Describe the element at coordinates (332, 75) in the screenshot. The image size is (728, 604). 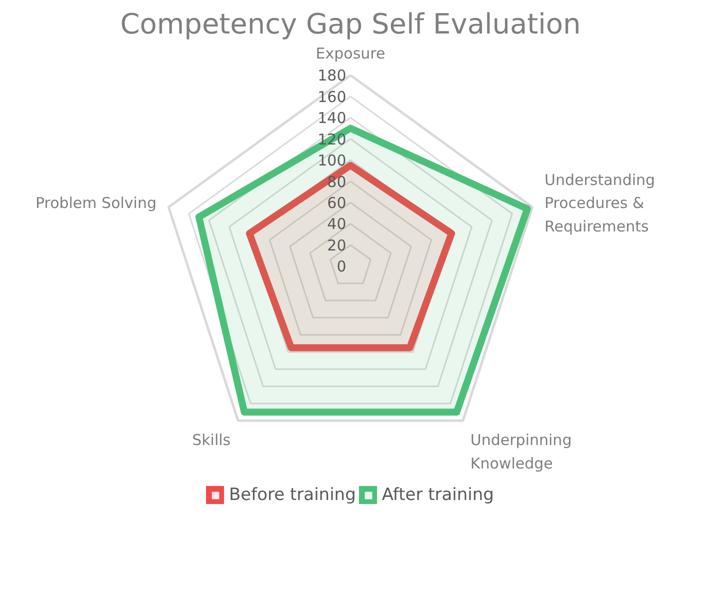
I see `y-tick-label: 180` at that location.